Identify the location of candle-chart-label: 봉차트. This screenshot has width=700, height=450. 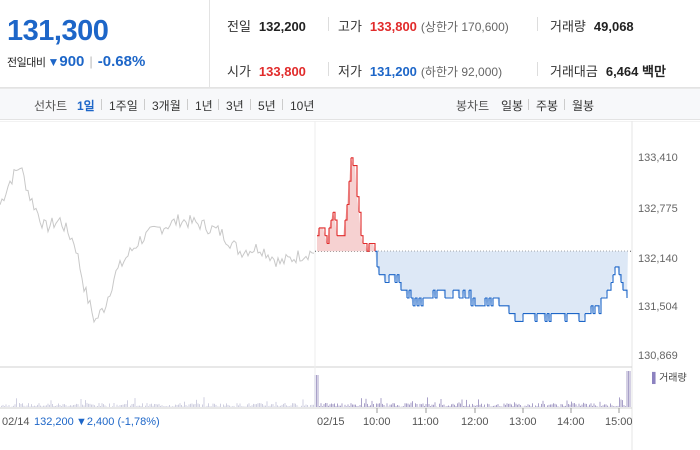
(473, 106).